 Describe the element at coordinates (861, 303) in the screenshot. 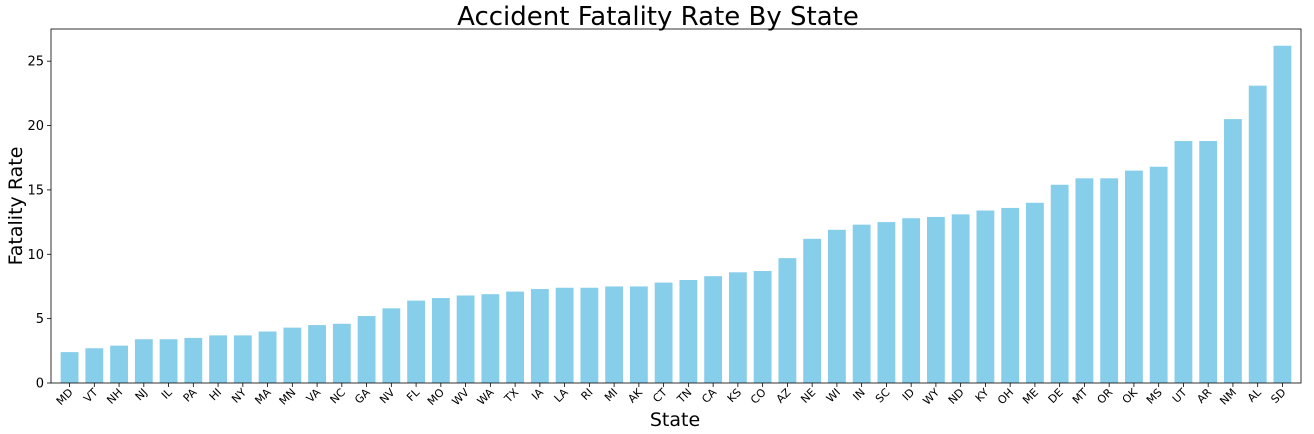

I see `bar-in` at that location.